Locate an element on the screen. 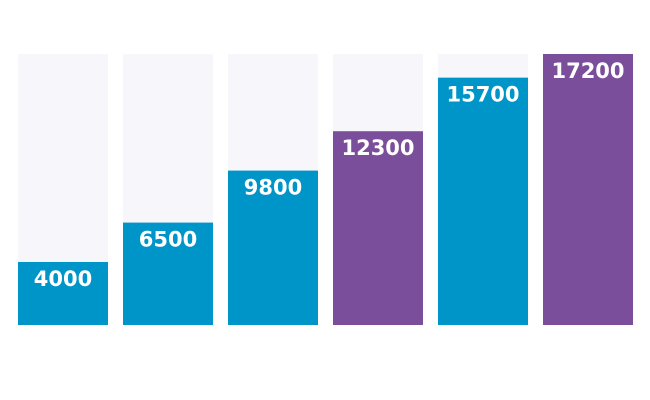  bar-value-label: 17200 is located at coordinates (587, 71).